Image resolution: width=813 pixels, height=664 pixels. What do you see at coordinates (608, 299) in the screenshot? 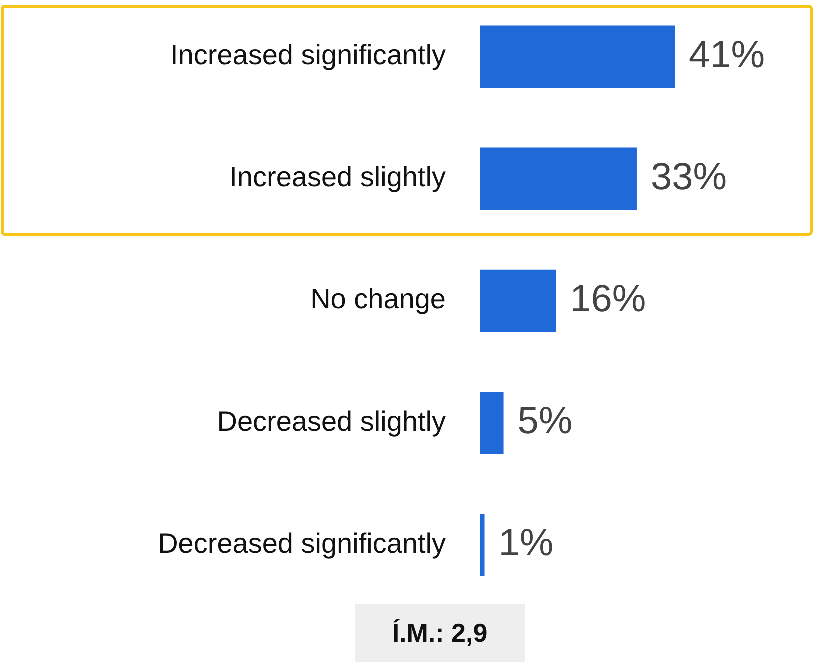
I see `data-label: 16%` at bounding box center [608, 299].